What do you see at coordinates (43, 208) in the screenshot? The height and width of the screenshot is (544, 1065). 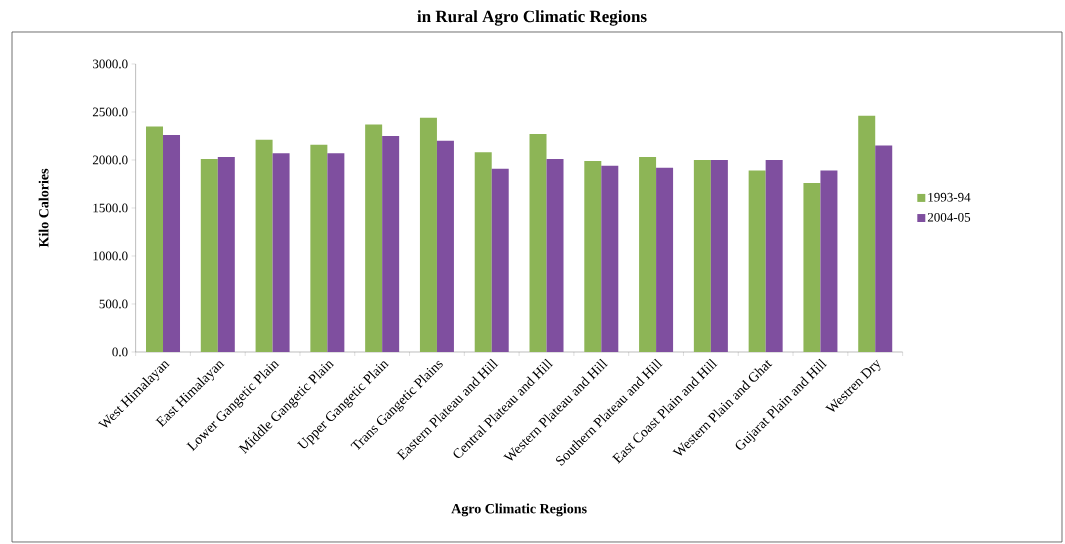 I see `y-axis-title: Kilo Calories` at bounding box center [43, 208].